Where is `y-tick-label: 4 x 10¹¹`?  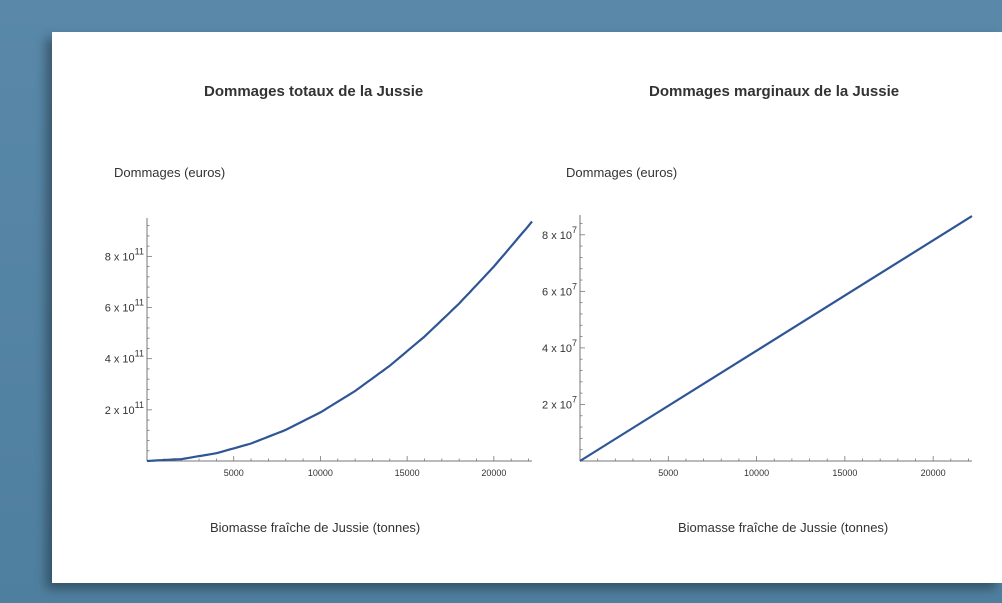 y-tick-label: 4 x 10¹¹ is located at coordinates (124, 357).